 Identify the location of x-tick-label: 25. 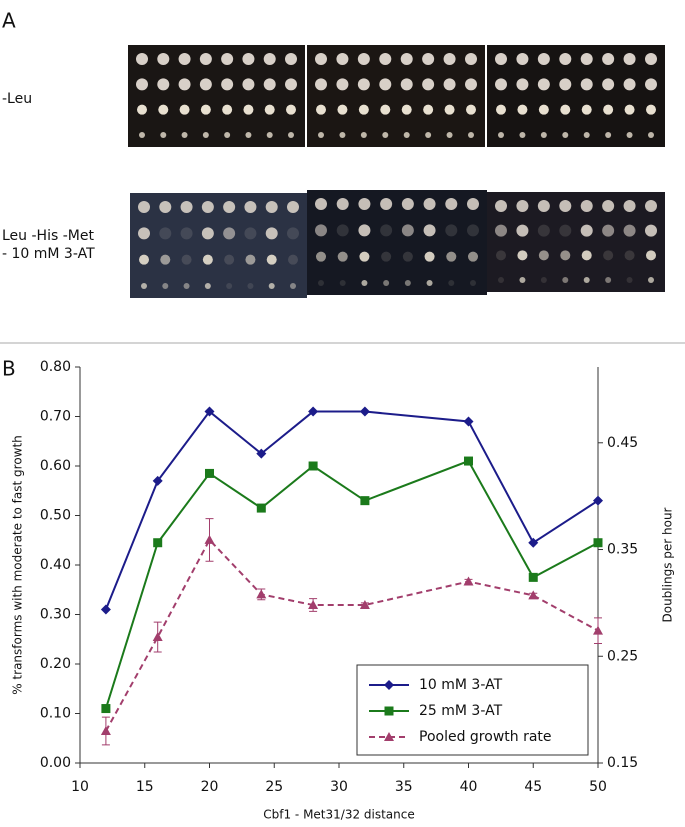
(274, 787).